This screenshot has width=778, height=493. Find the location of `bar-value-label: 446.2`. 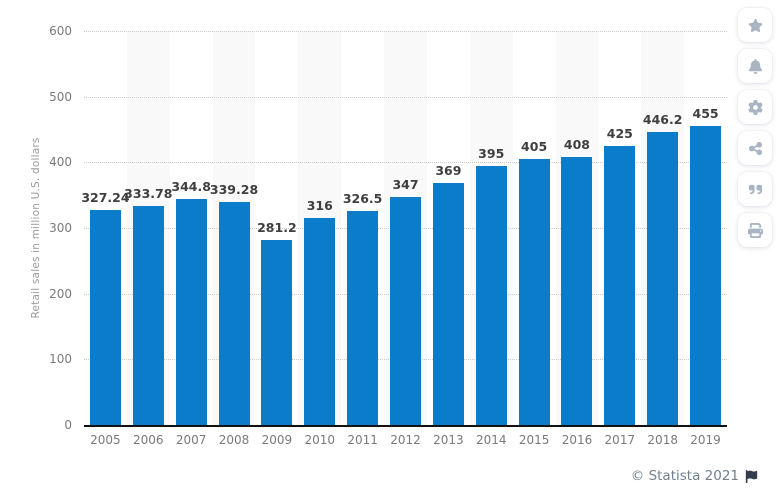

bar-value-label: 446.2 is located at coordinates (662, 119).